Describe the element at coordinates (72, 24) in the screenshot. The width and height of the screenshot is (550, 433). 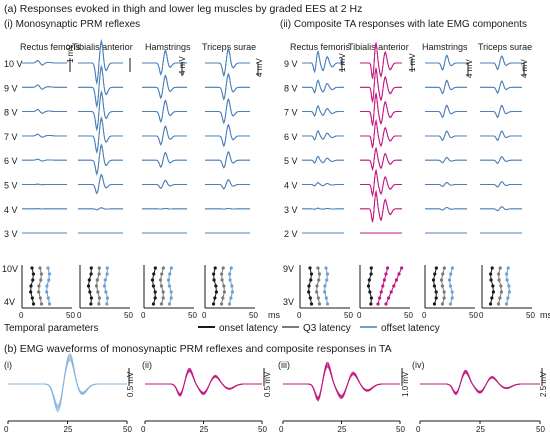
I see `panel-a-i-title: (i) Monosynaptic PRM reflexes` at that location.